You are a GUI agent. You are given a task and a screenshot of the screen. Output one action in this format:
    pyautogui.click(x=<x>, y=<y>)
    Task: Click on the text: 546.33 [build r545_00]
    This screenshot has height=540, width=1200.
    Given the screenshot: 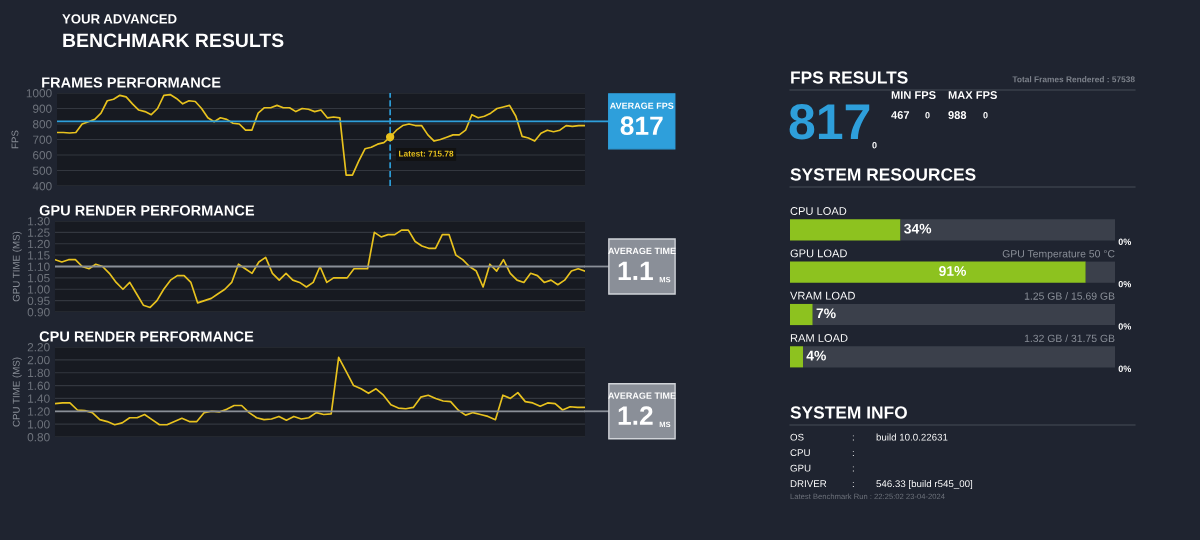 What is the action you would take?
    pyautogui.click(x=924, y=484)
    